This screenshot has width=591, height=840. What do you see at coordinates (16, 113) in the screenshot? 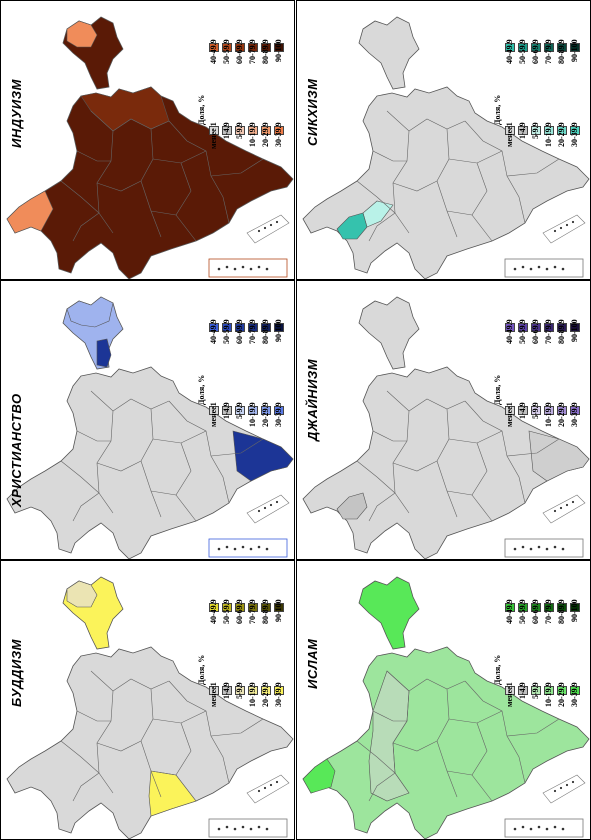
I see `panel-title: ИНДУИЗМ` at bounding box center [16, 113].